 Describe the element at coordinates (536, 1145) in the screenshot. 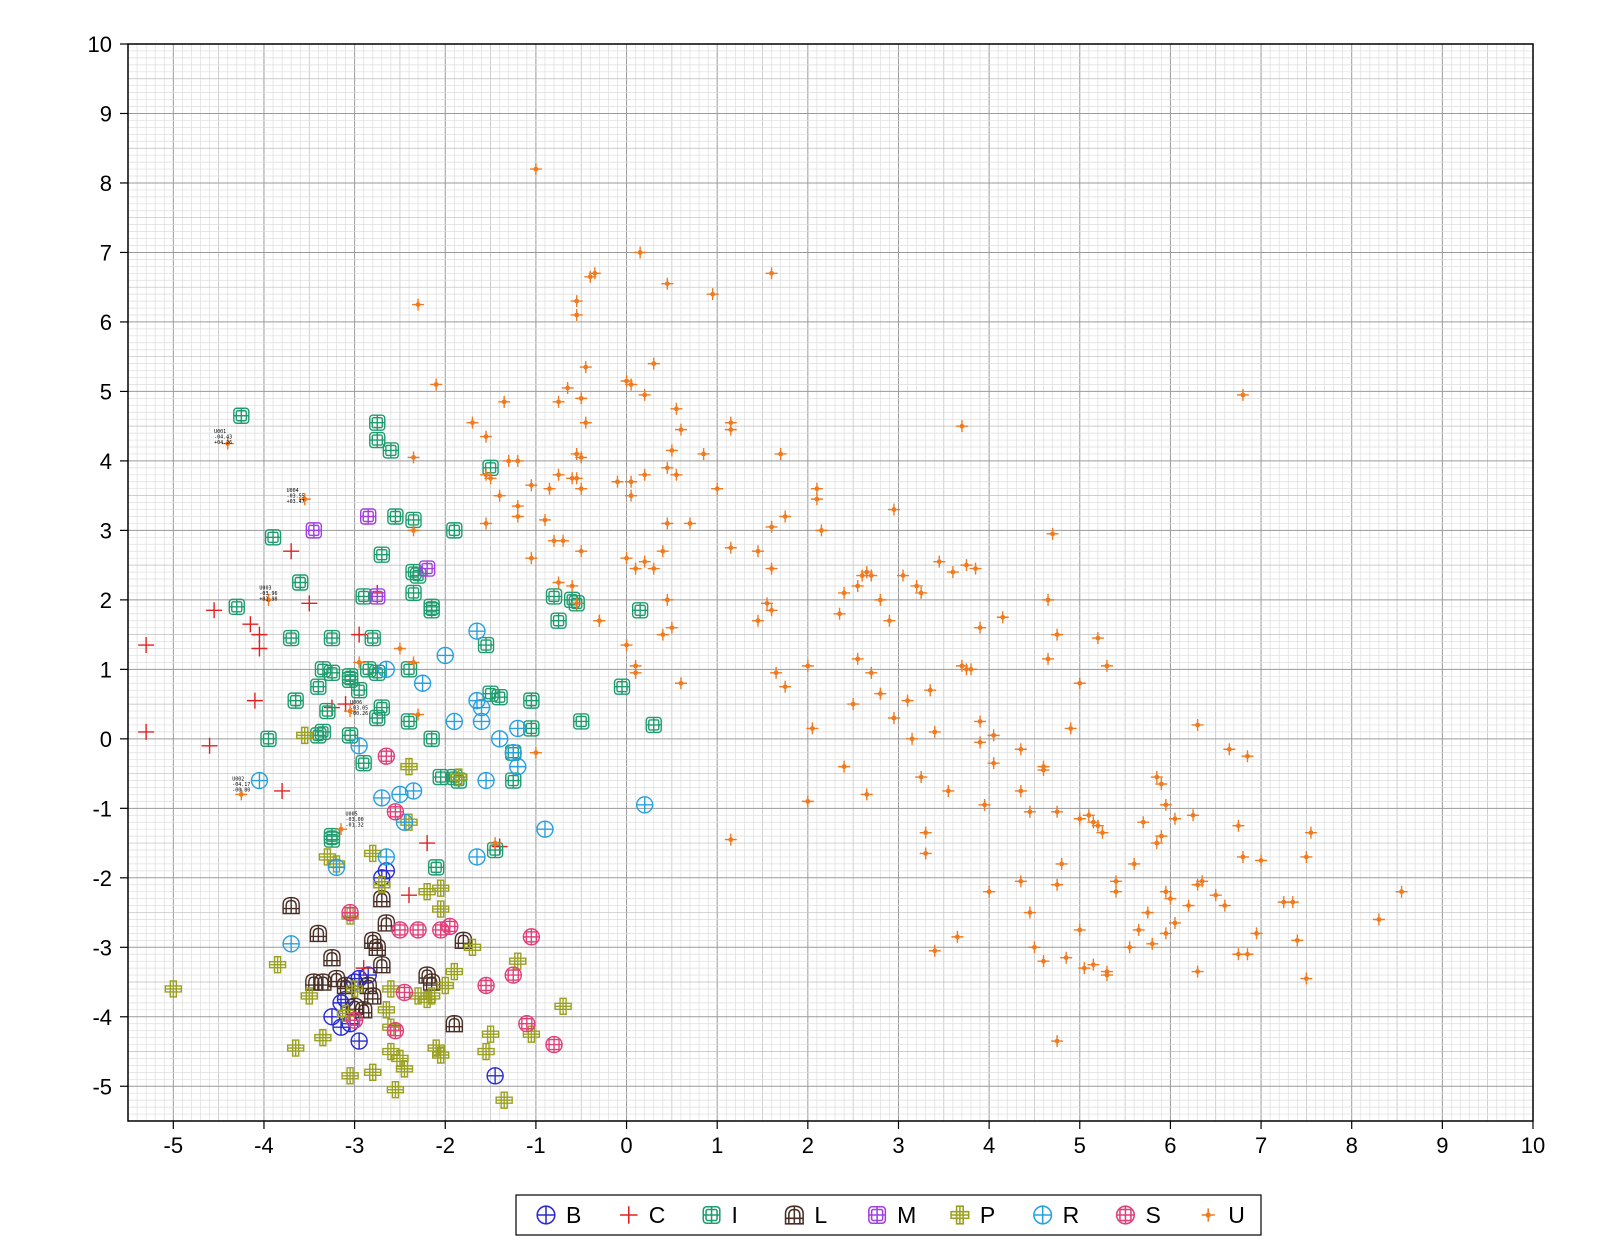

I see `x-tick-label: -1` at that location.